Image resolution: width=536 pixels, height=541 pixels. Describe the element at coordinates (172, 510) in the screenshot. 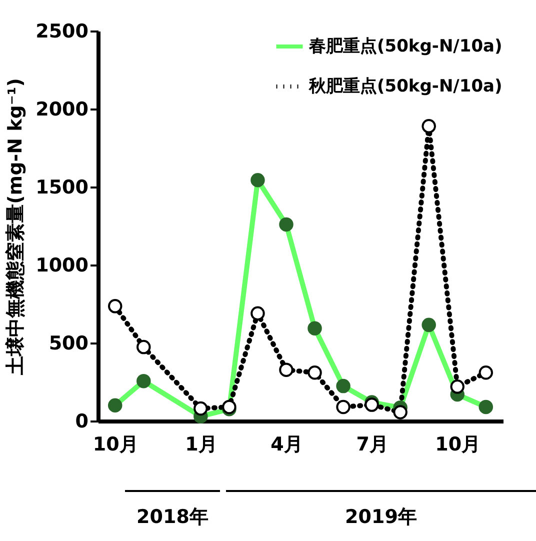

I see `text: 2018年` at that location.